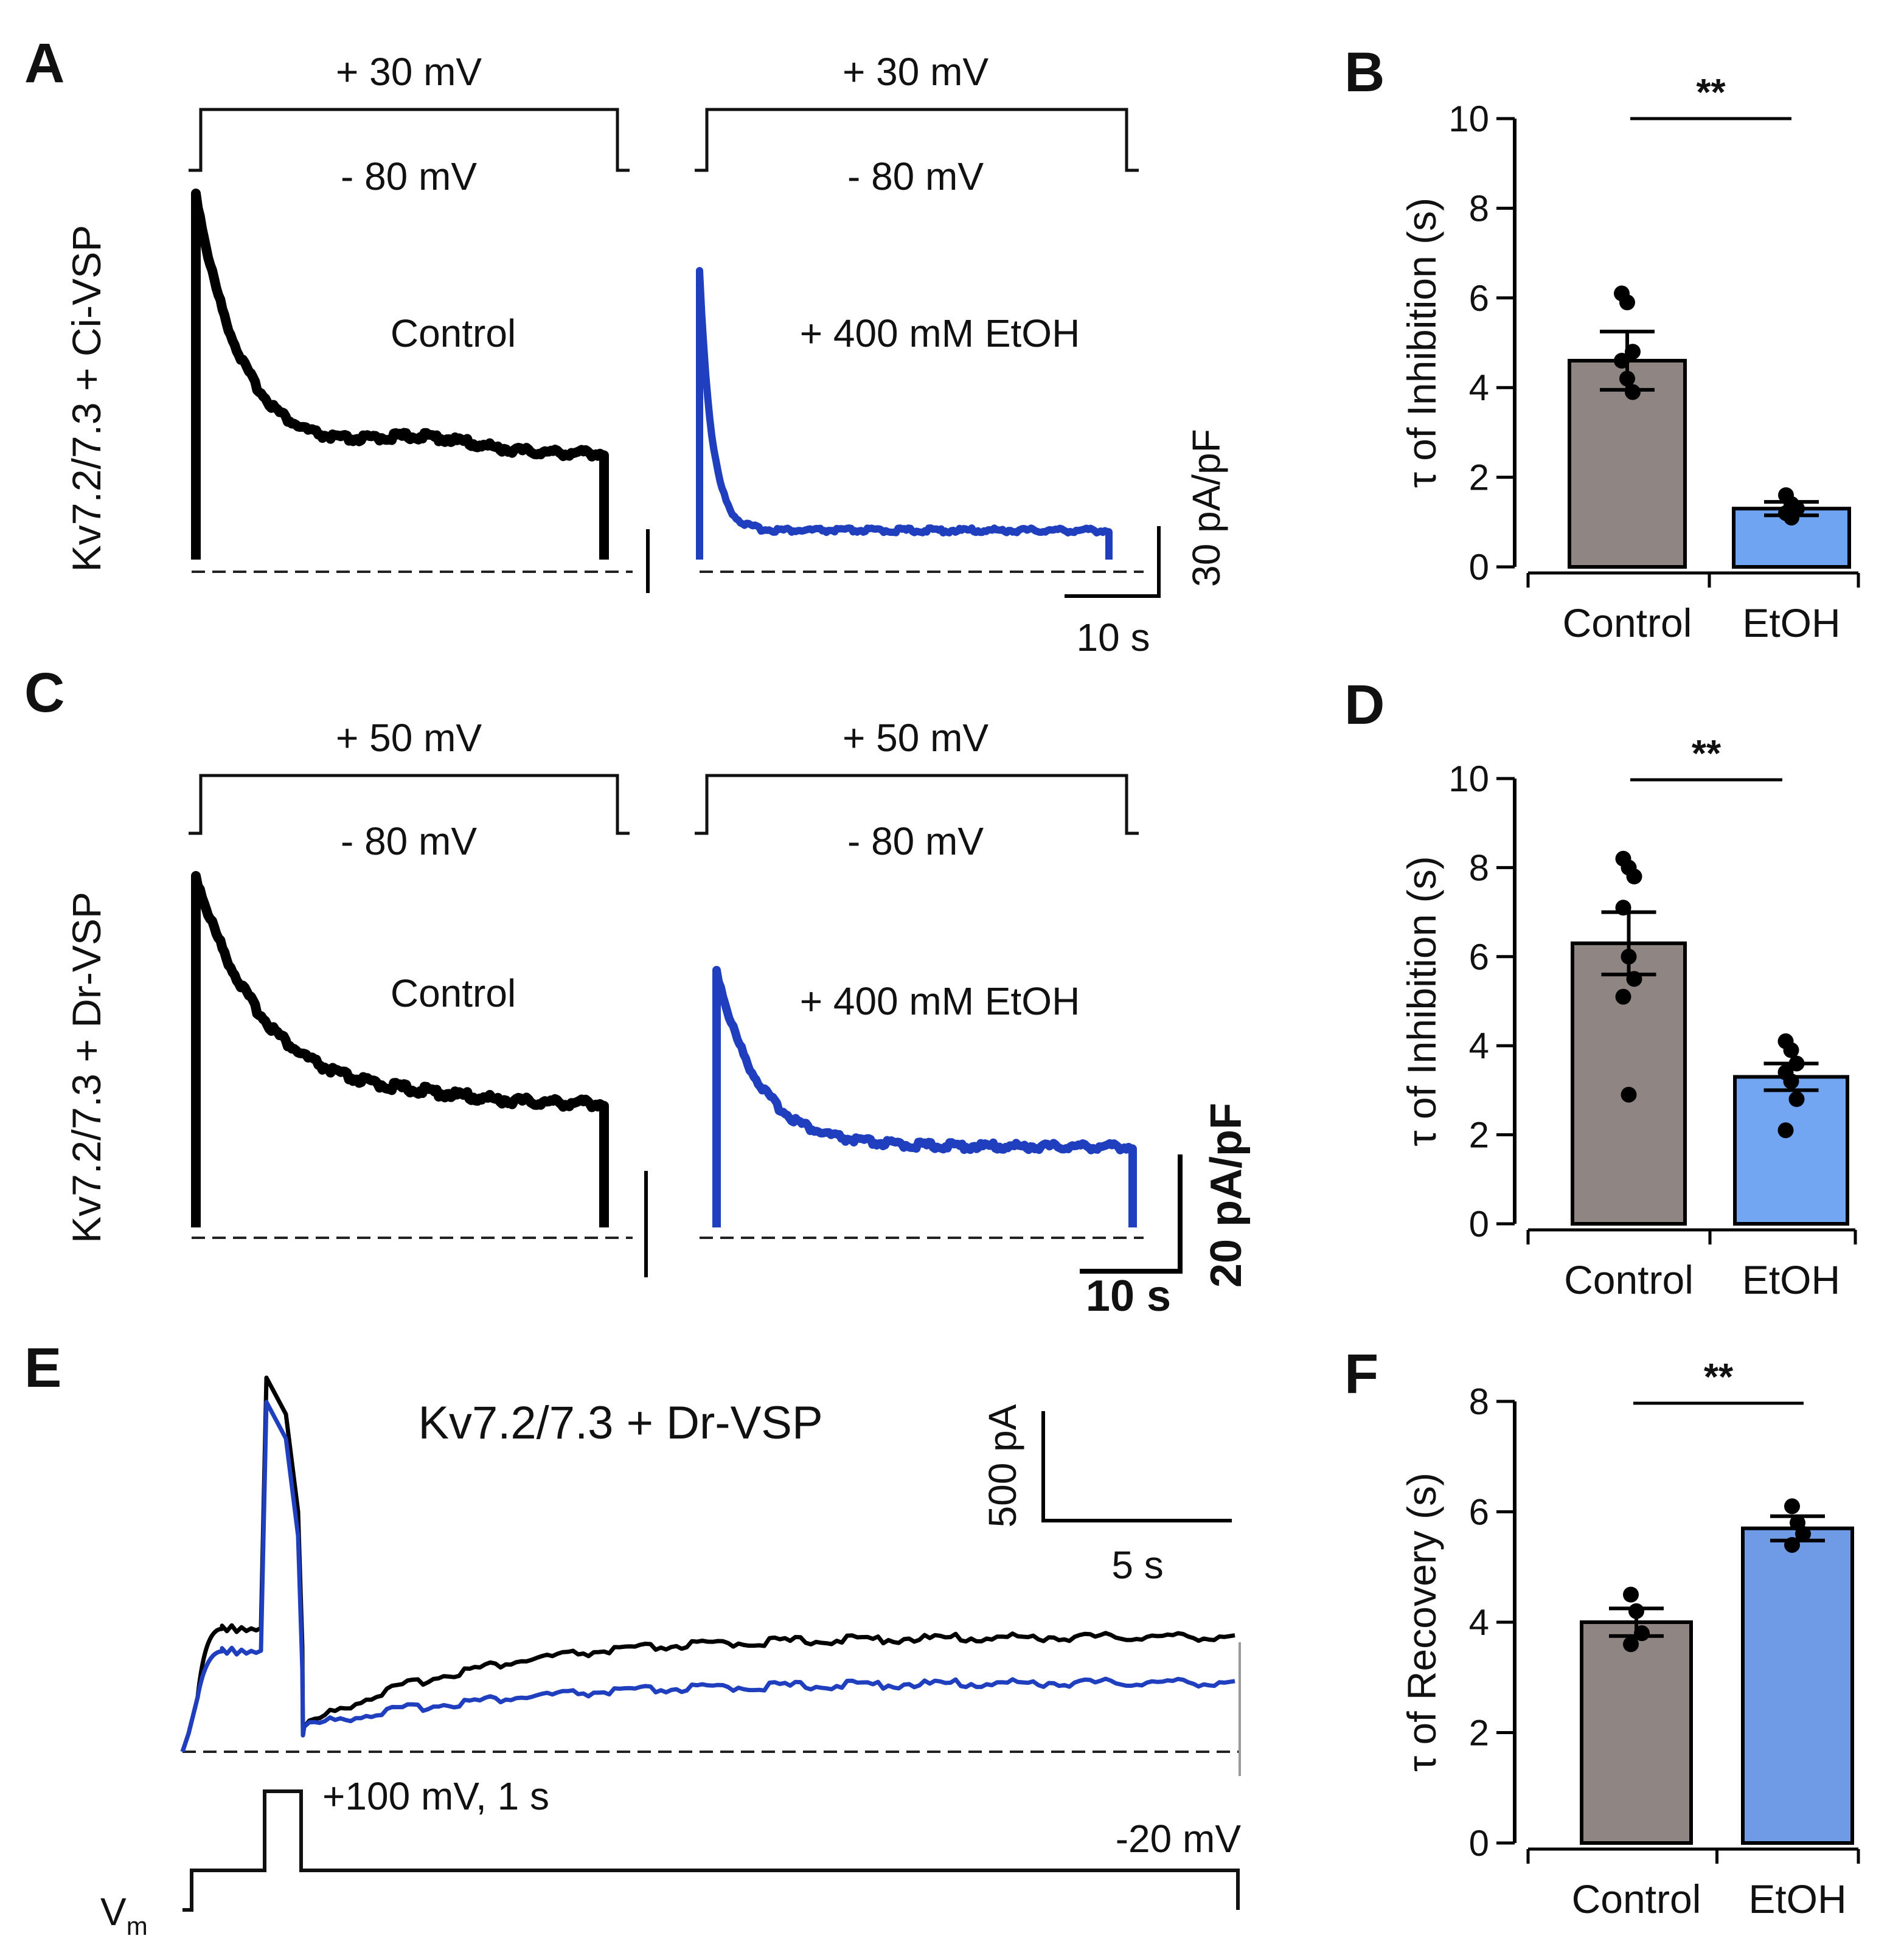  Describe the element at coordinates (1364, 705) in the screenshot. I see `panel-label-d: D` at that location.